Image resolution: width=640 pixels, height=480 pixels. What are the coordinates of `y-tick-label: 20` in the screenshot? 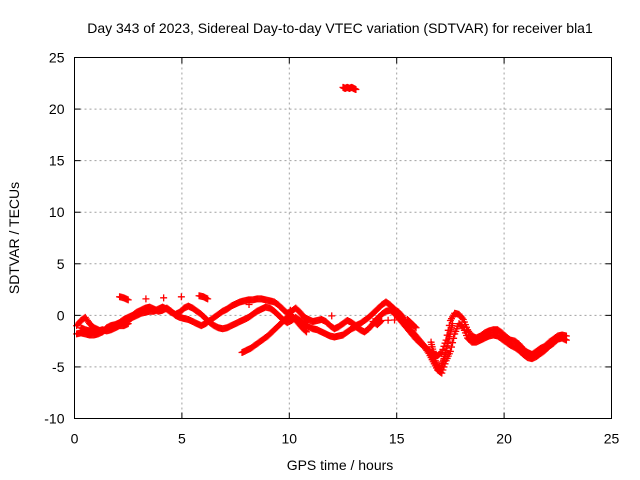 It's located at (57, 109).